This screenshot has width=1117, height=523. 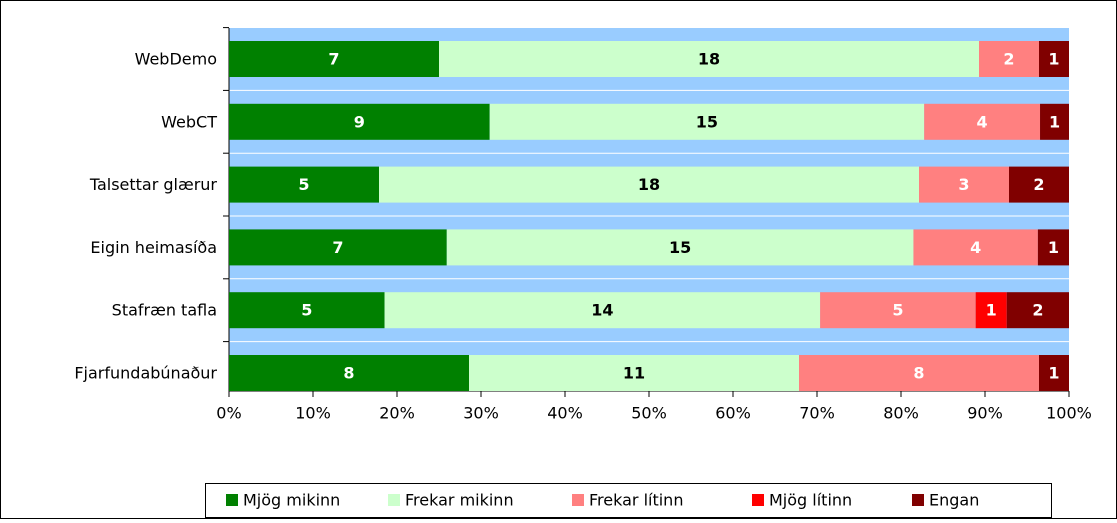 What do you see at coordinates (313, 413) in the screenshot?
I see `x-tick-label: 10%` at bounding box center [313, 413].